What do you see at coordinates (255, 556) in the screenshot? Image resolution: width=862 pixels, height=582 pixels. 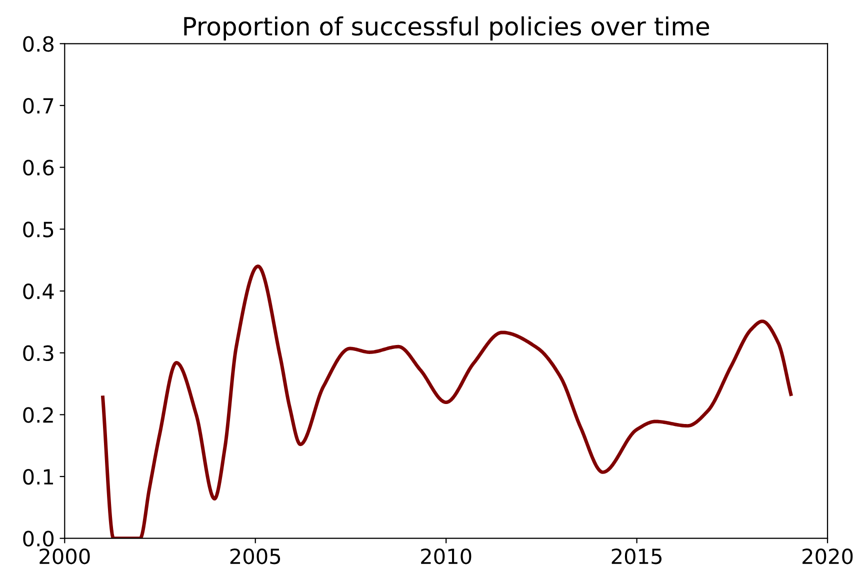 I see `x-tick-label: 2005` at bounding box center [255, 556].